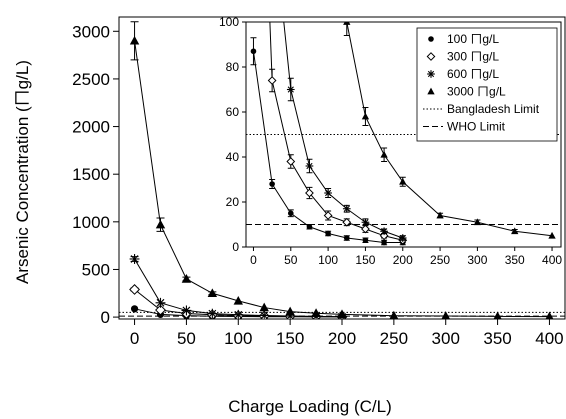 The height and width of the screenshot is (419, 566). I want to click on inset-y-tick-label: 80, so click(233, 67).